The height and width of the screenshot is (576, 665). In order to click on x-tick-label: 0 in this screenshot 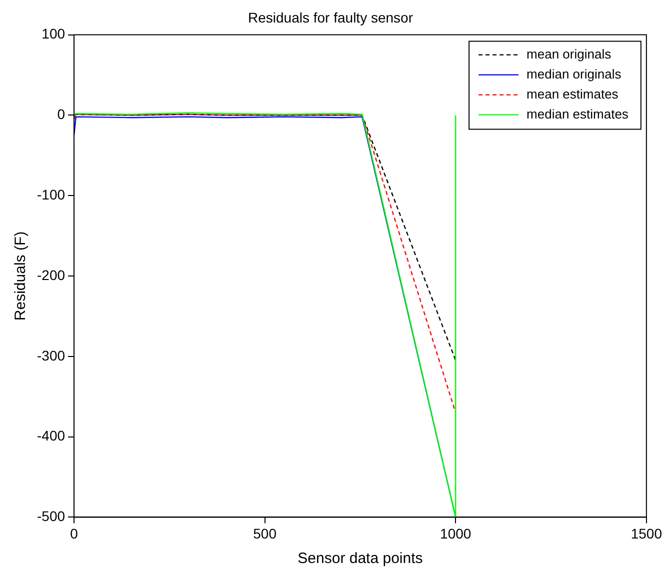, I will do `click(74, 533)`.